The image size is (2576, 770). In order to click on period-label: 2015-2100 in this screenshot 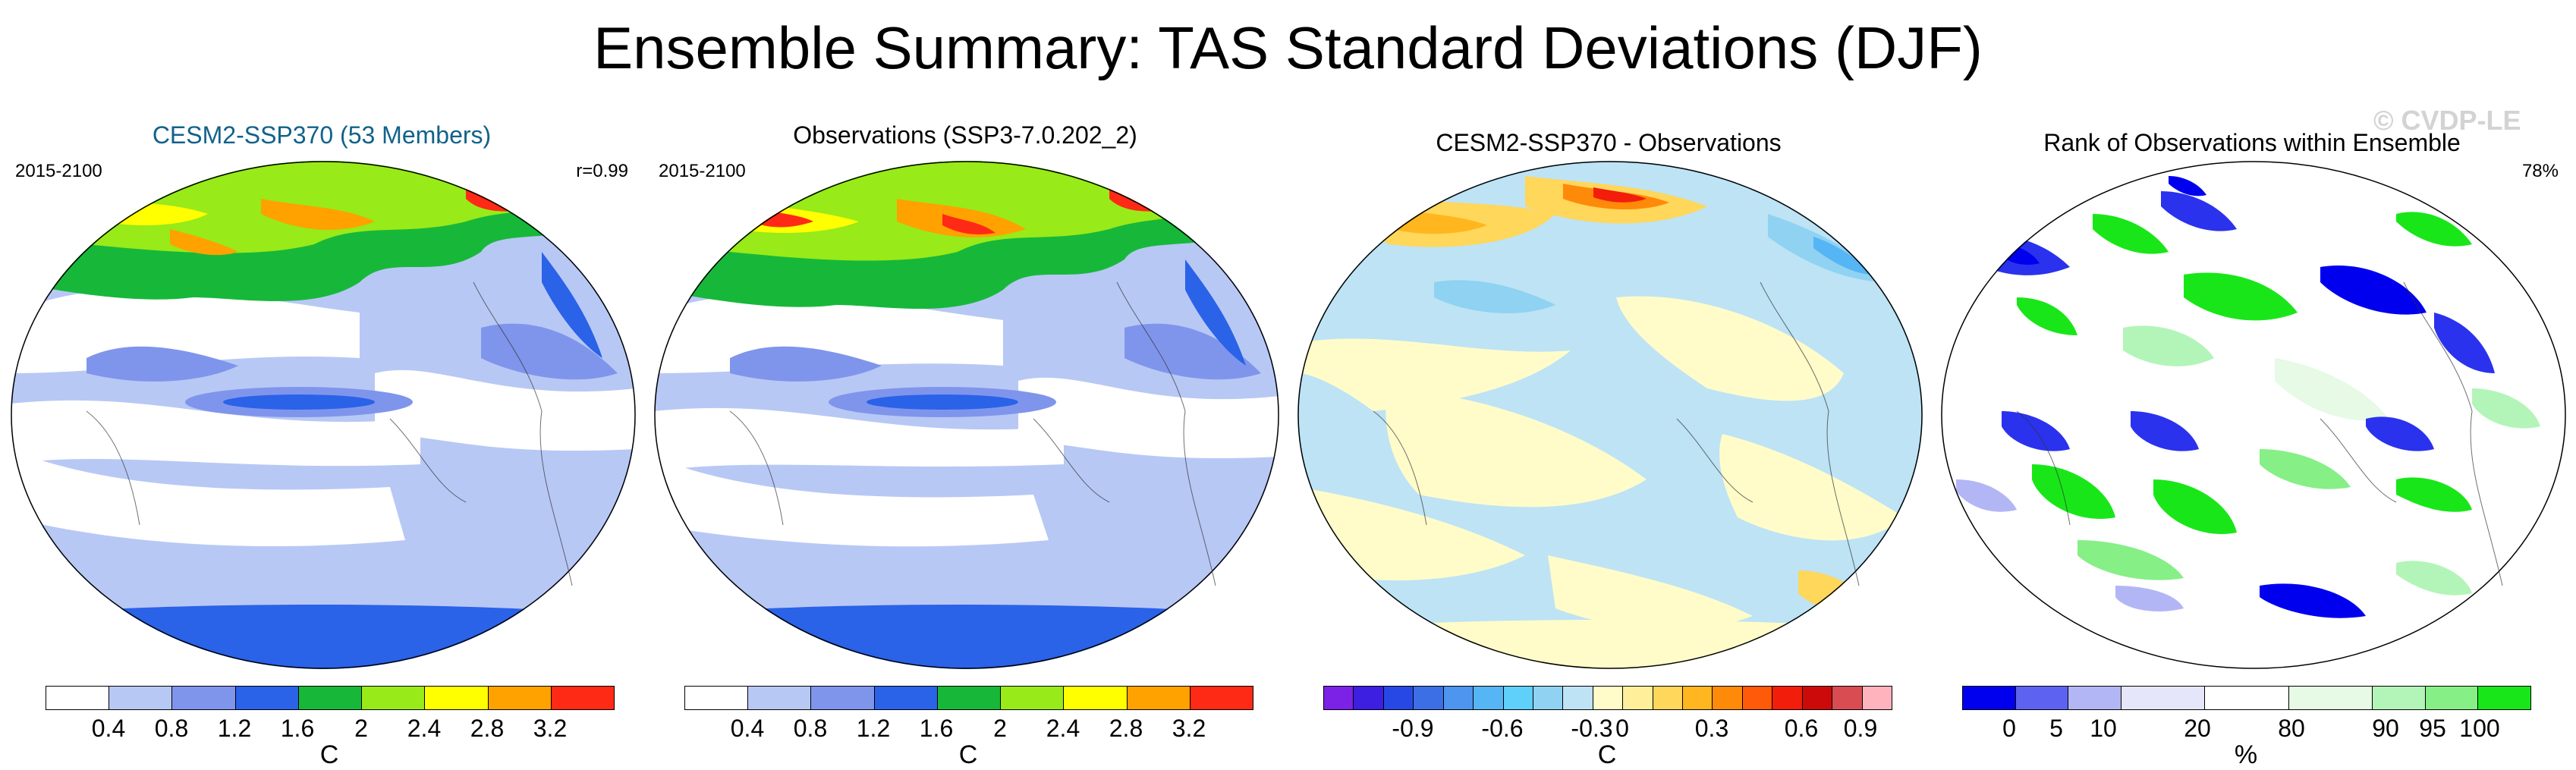, I will do `click(58, 171)`.